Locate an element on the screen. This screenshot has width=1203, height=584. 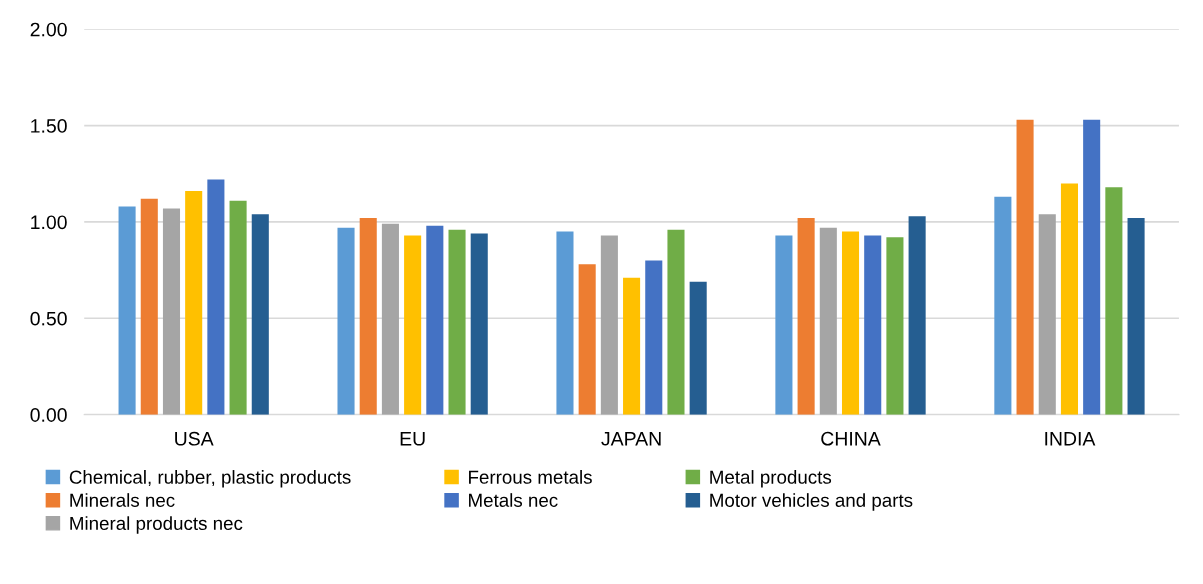
x-tick-label: JAPAN is located at coordinates (631, 439).